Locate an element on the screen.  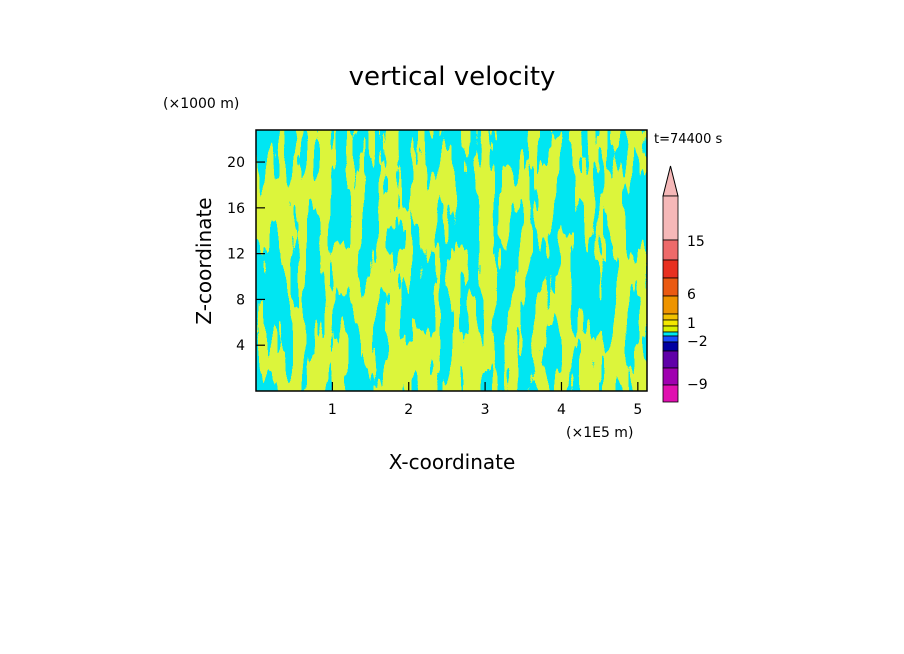
x-tick-label: 2 is located at coordinates (408, 410).